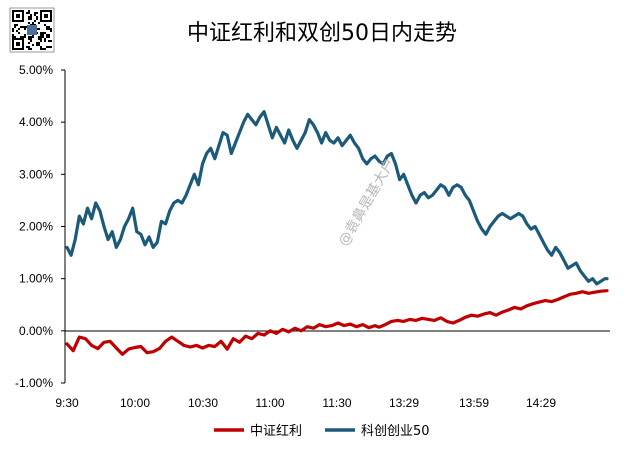  I want to click on x-tick-label: 11:30, so click(336, 403).